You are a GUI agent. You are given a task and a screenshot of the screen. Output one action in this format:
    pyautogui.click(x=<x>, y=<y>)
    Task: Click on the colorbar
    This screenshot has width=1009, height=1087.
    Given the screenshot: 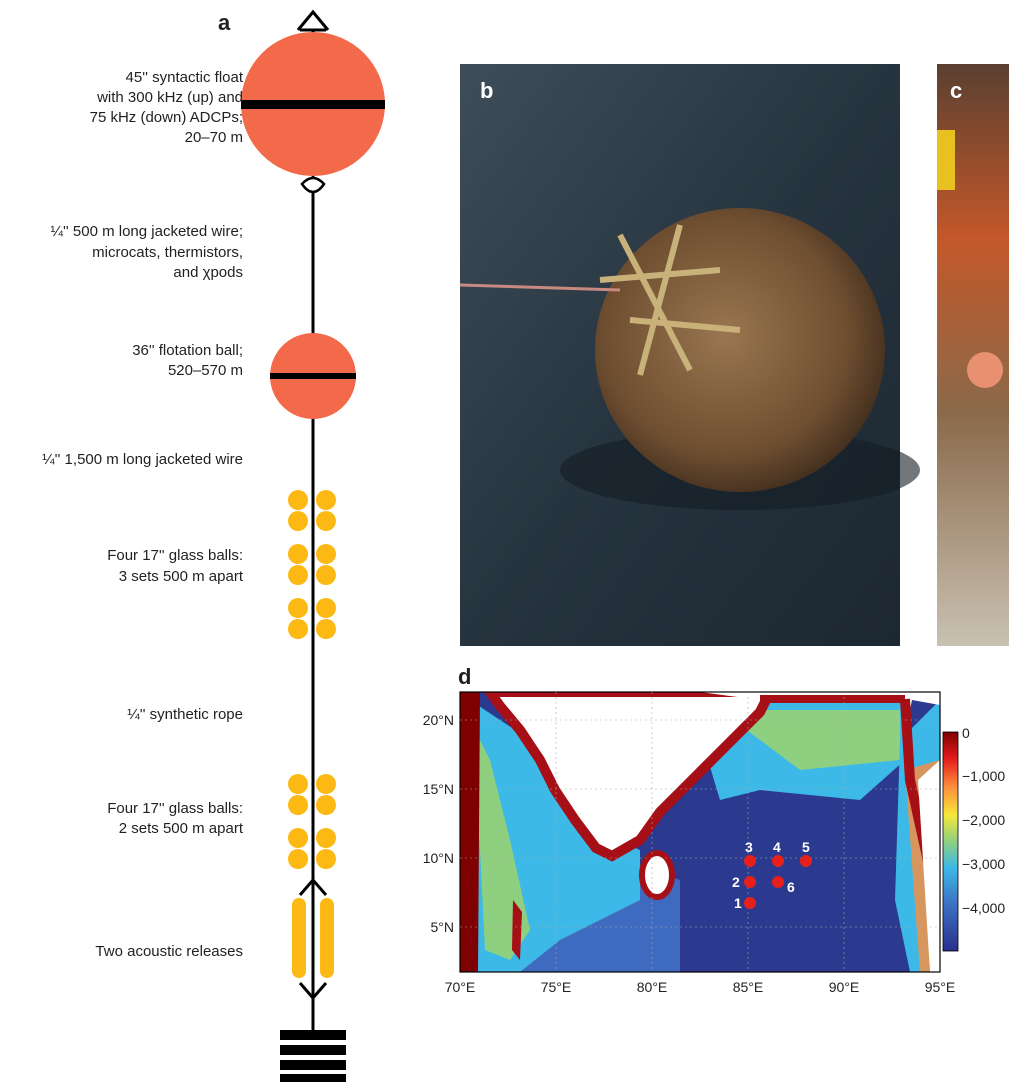 What is the action you would take?
    pyautogui.click(x=950, y=841)
    